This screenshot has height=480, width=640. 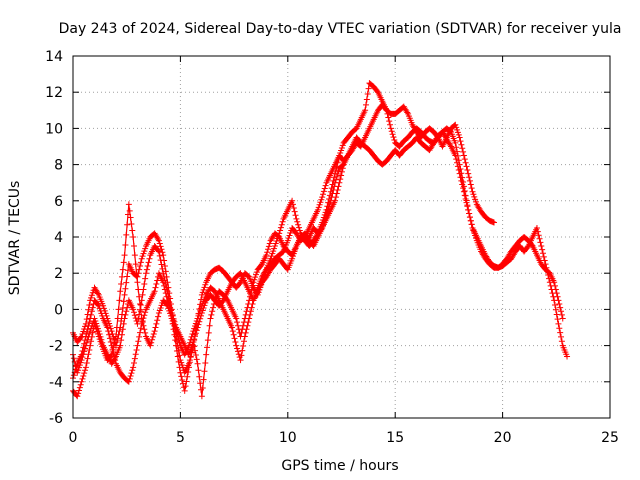 I want to click on y-tick-label: 4, so click(x=58, y=238).